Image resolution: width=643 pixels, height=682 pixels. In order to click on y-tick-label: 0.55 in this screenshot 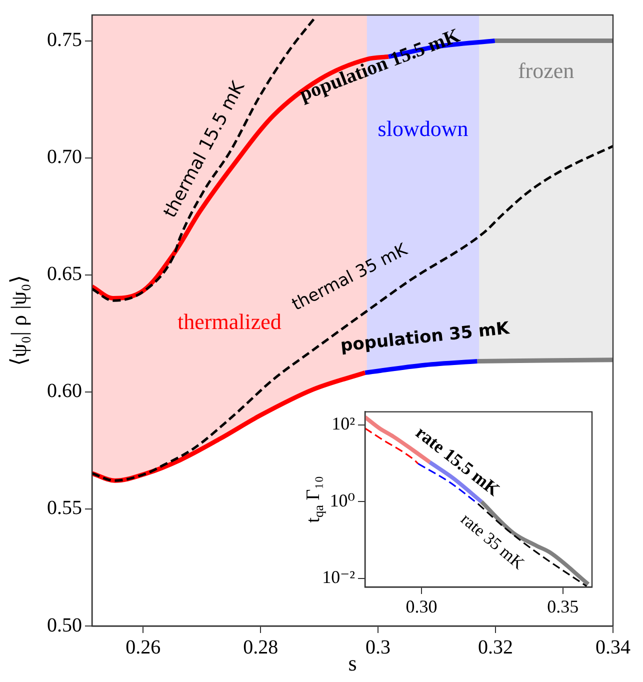, I will do `click(64, 508)`.